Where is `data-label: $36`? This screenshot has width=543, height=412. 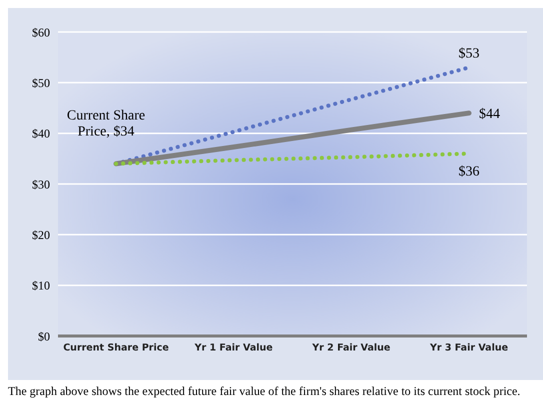
data-label: $36 is located at coordinates (469, 172).